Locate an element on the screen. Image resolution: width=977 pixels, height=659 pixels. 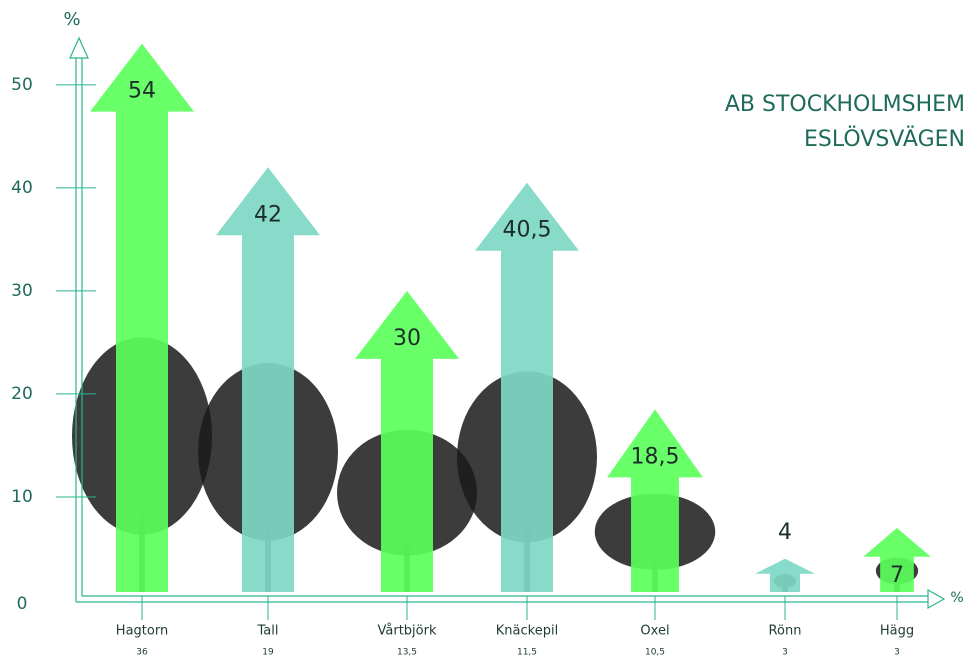
value-label: 30 is located at coordinates (407, 338).